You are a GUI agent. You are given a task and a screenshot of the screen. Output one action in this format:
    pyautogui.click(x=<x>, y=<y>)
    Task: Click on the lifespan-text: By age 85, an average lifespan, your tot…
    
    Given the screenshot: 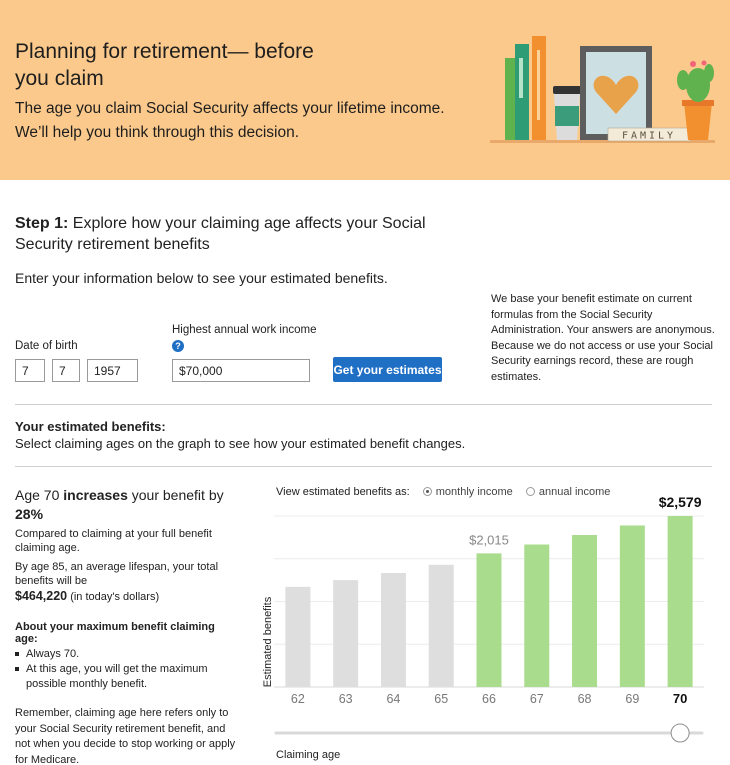 What is the action you would take?
    pyautogui.click(x=117, y=574)
    